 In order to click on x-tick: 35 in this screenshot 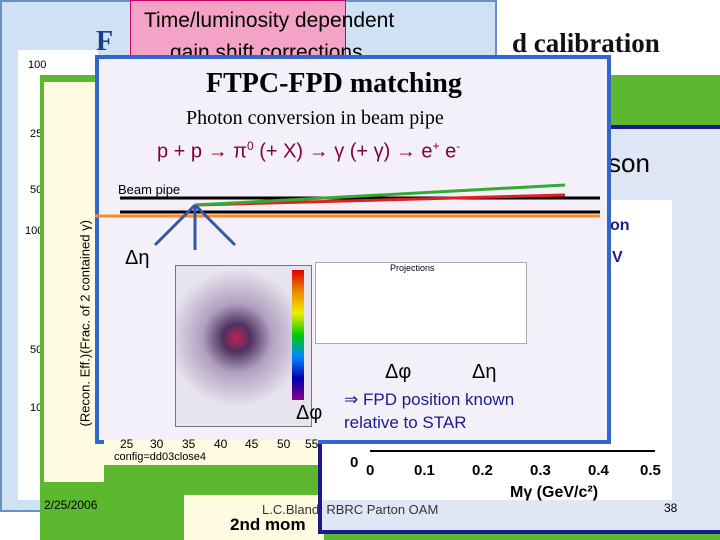, I will do `click(189, 444)`.